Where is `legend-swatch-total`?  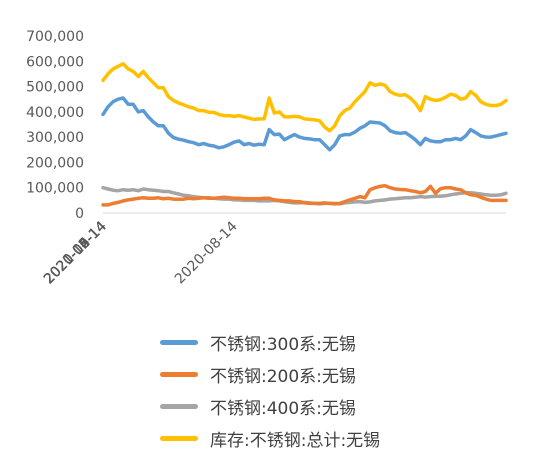
legend-swatch-total is located at coordinates (179, 438).